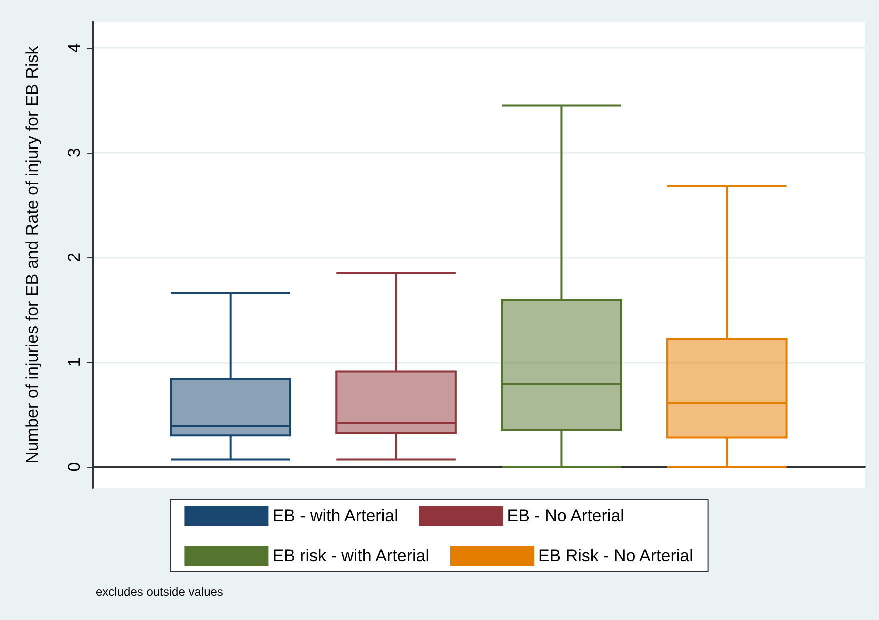  I want to click on legend-label: EB - No Arterial, so click(565, 516).